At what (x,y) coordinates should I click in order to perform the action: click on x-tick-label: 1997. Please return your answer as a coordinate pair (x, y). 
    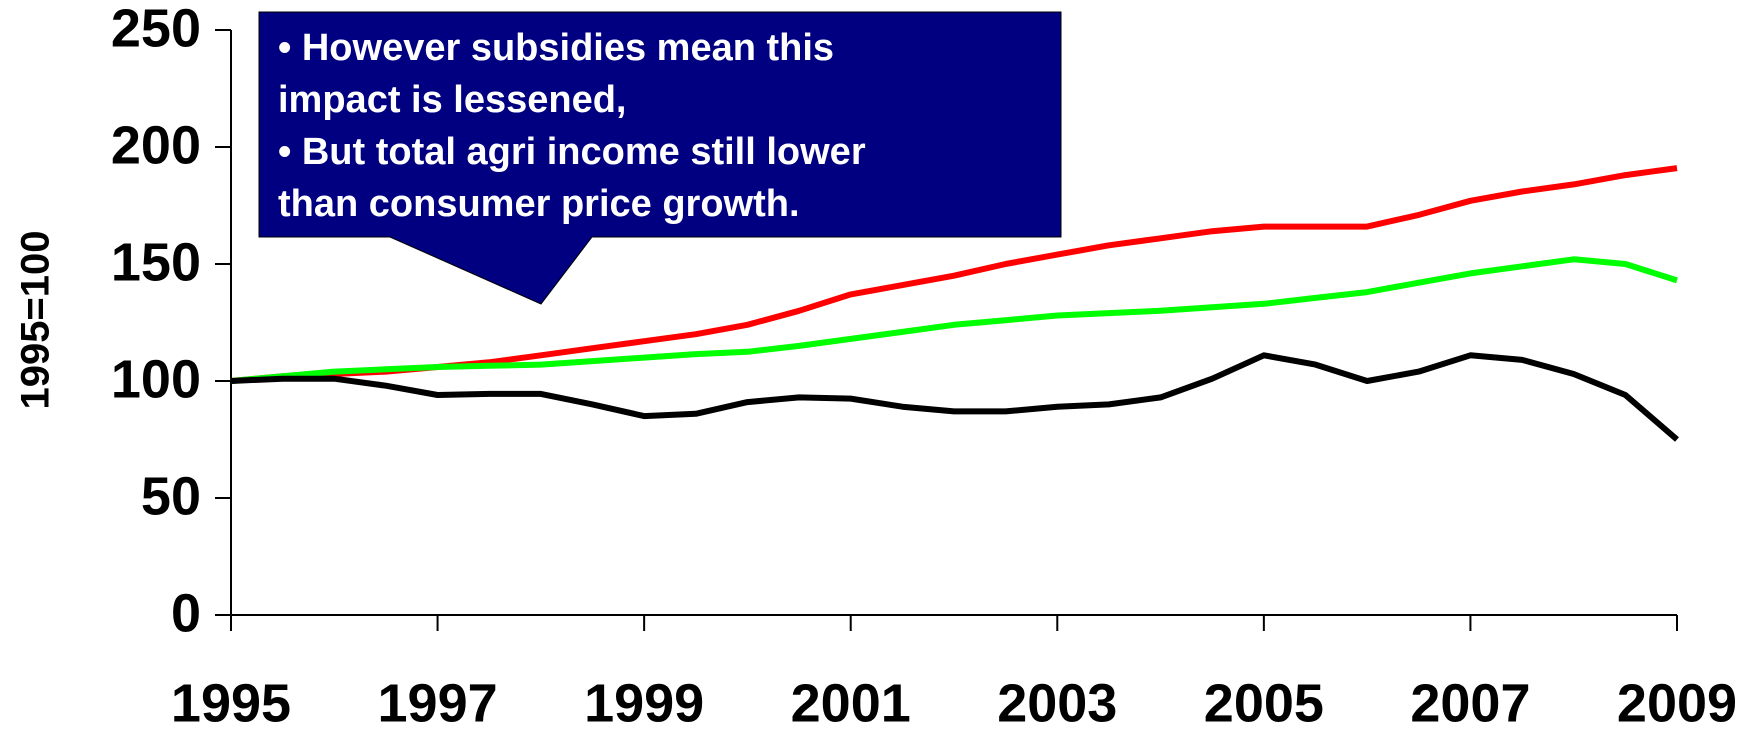
    Looking at the image, I should click on (438, 703).